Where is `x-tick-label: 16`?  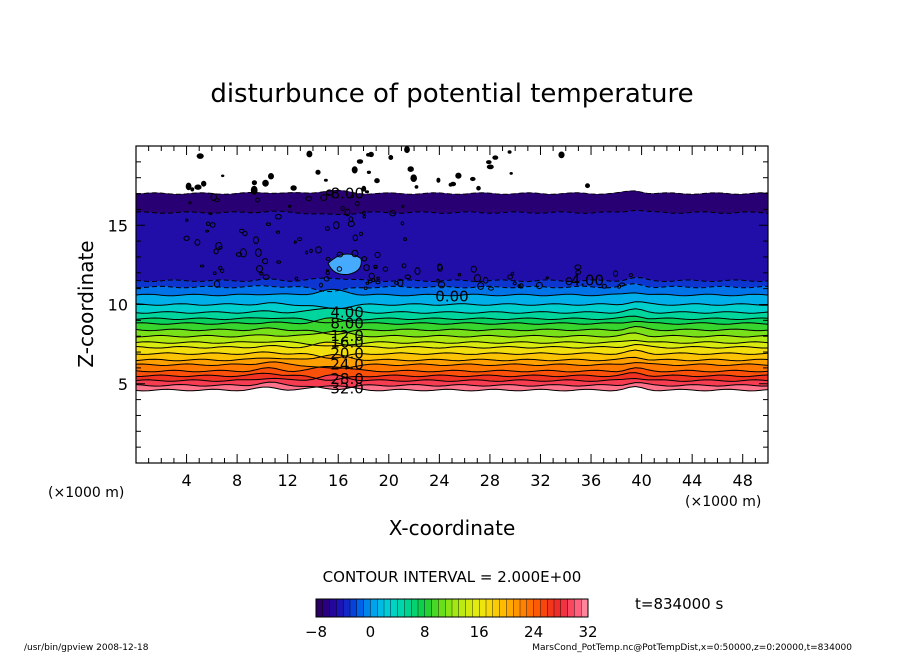 x-tick-label: 16 is located at coordinates (338, 480).